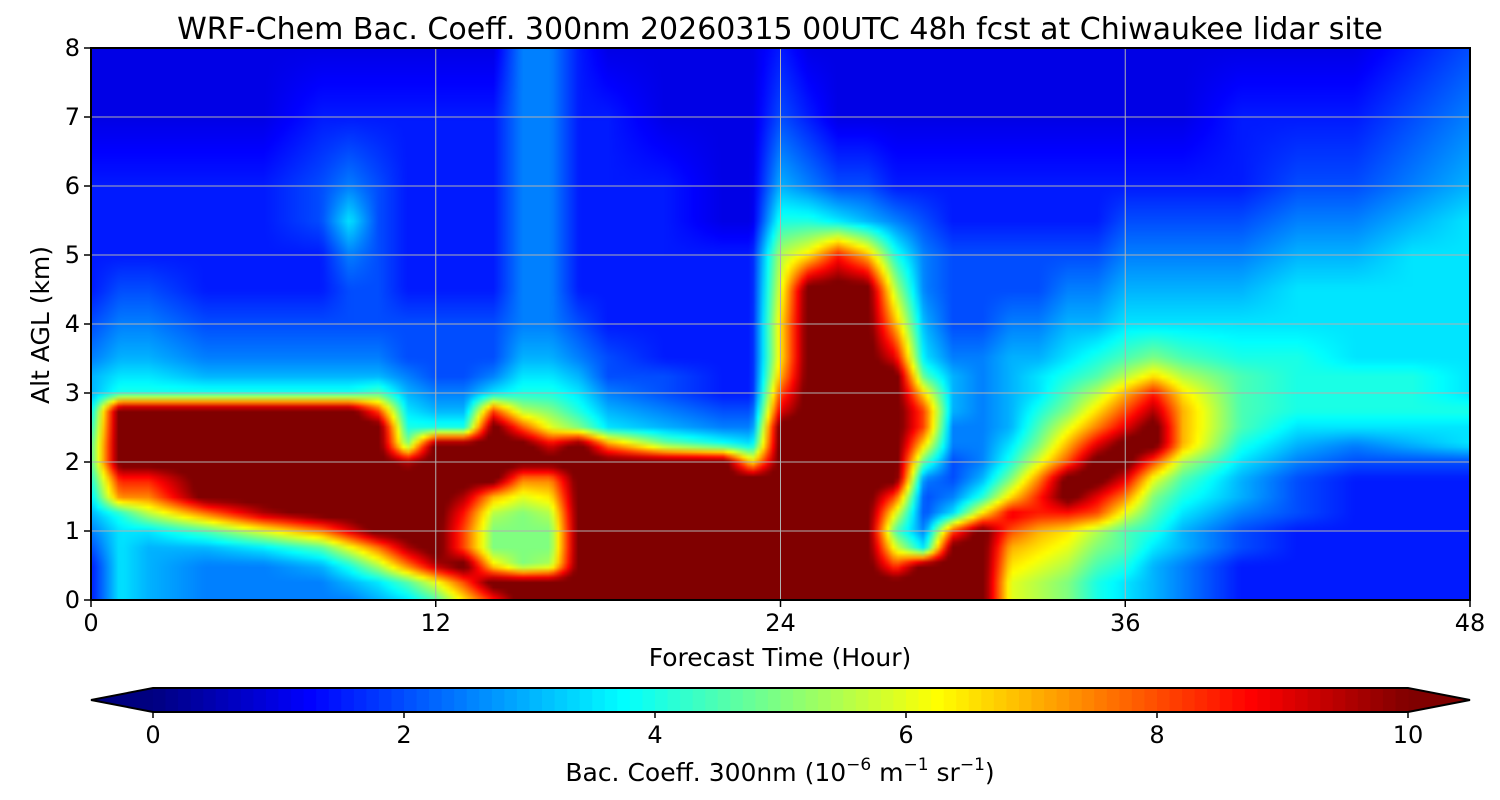 The width and height of the screenshot is (1500, 800). Describe the element at coordinates (945, 772) in the screenshot. I see `colorbar-label-tail: sr` at that location.